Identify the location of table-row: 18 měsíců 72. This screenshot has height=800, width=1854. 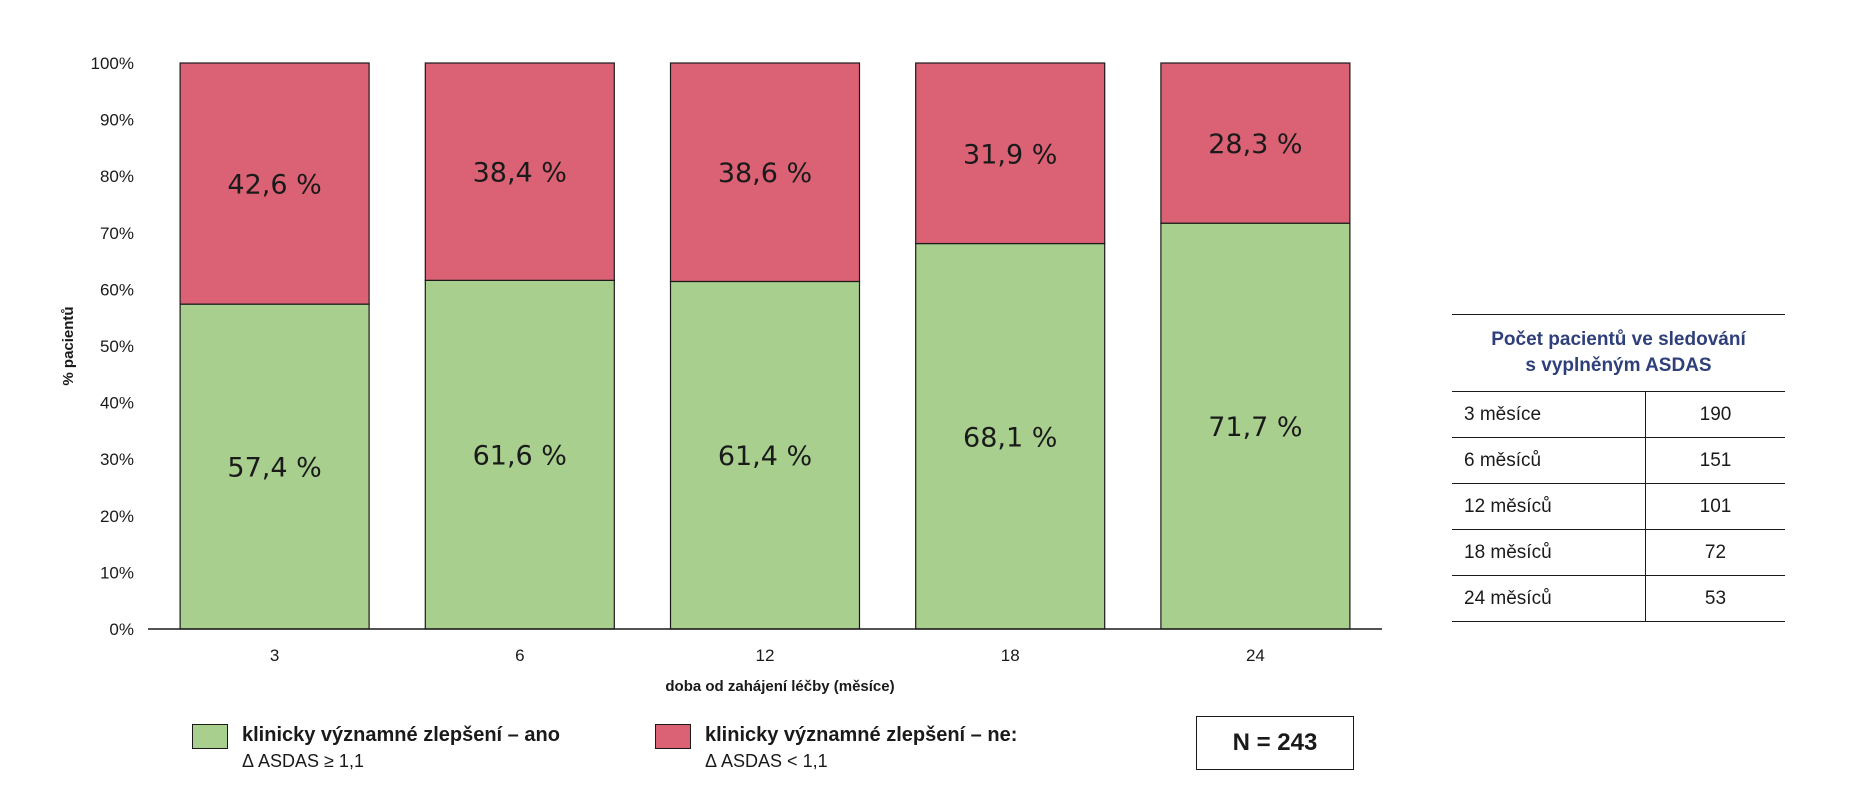
(1618, 552).